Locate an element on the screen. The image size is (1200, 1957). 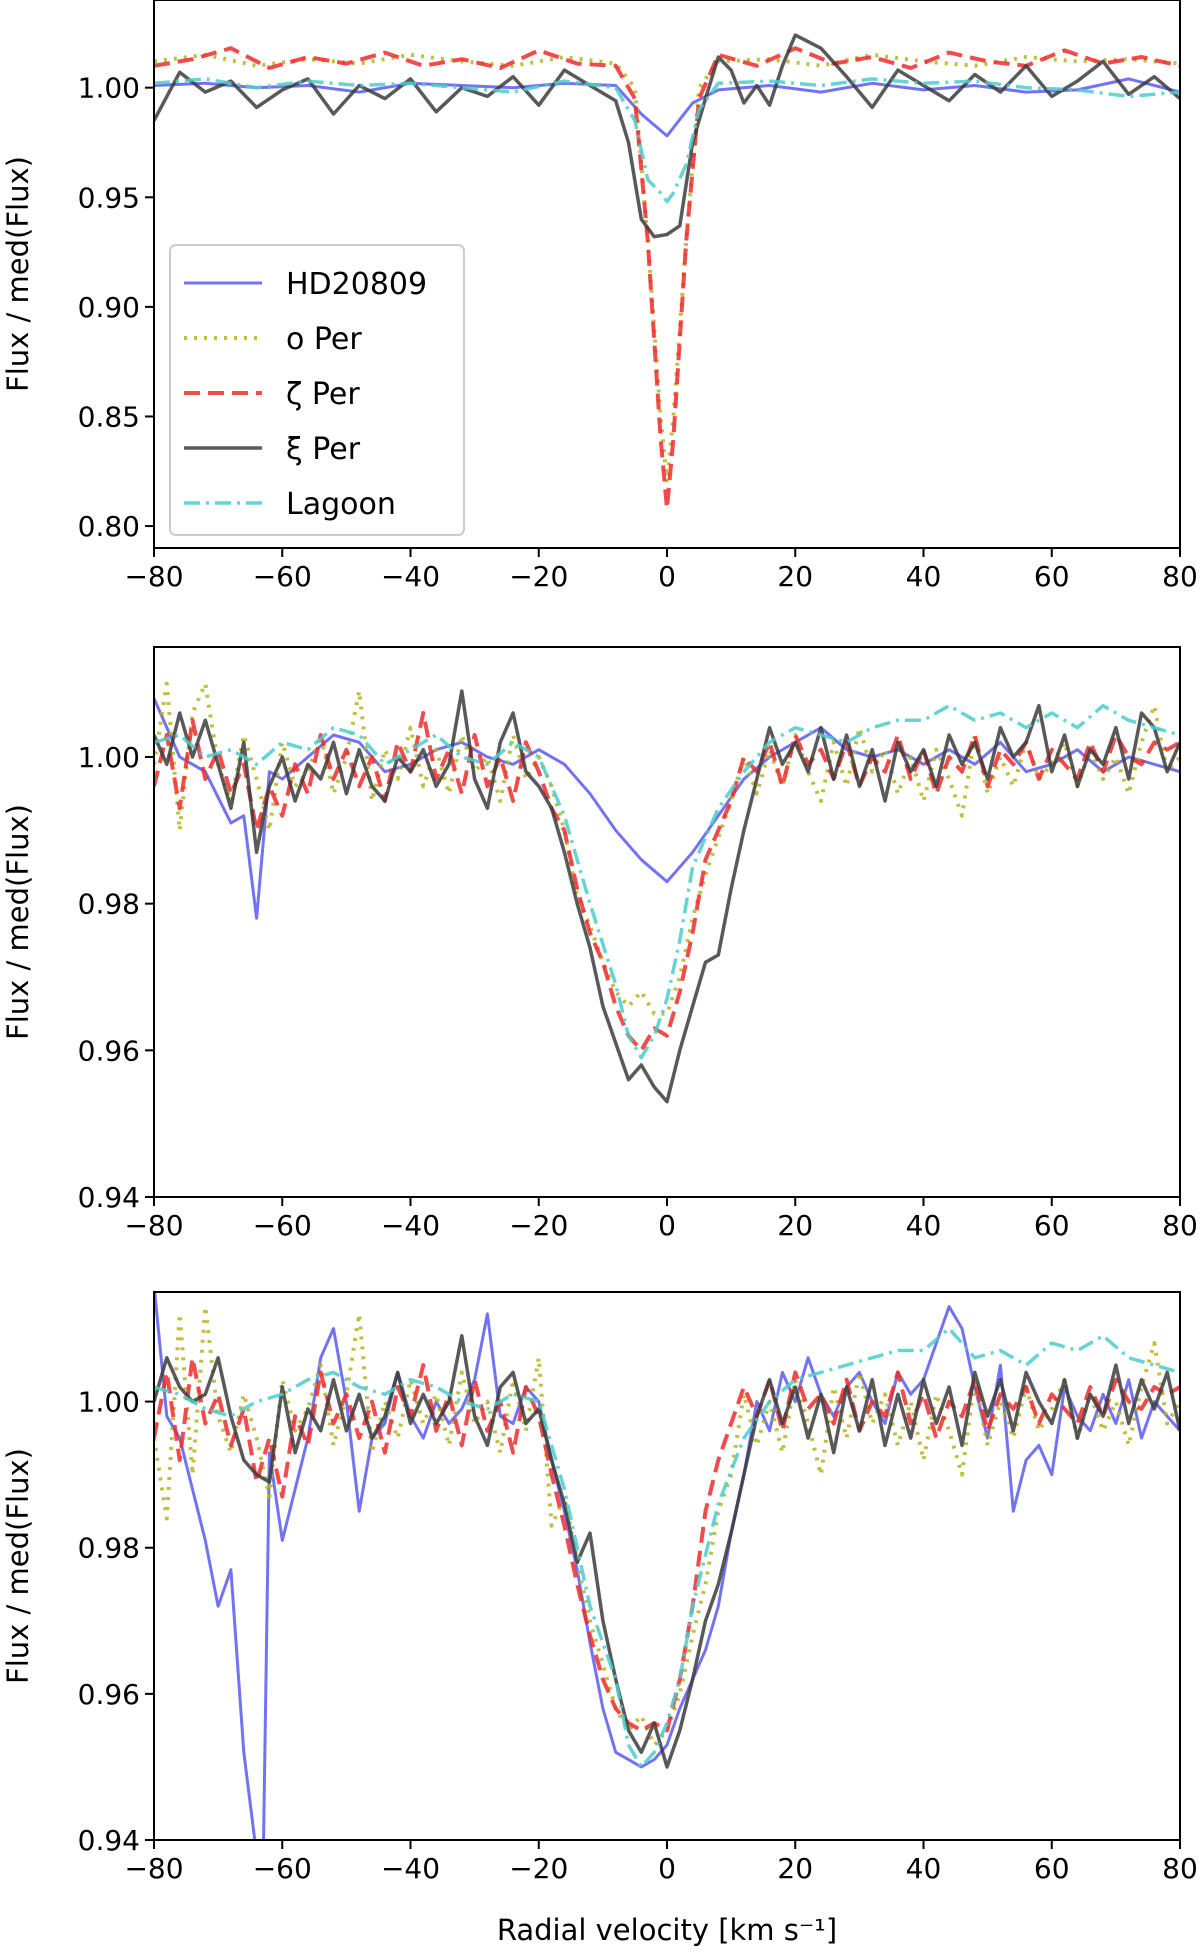
legend-label: ξ Per is located at coordinates (323, 449).